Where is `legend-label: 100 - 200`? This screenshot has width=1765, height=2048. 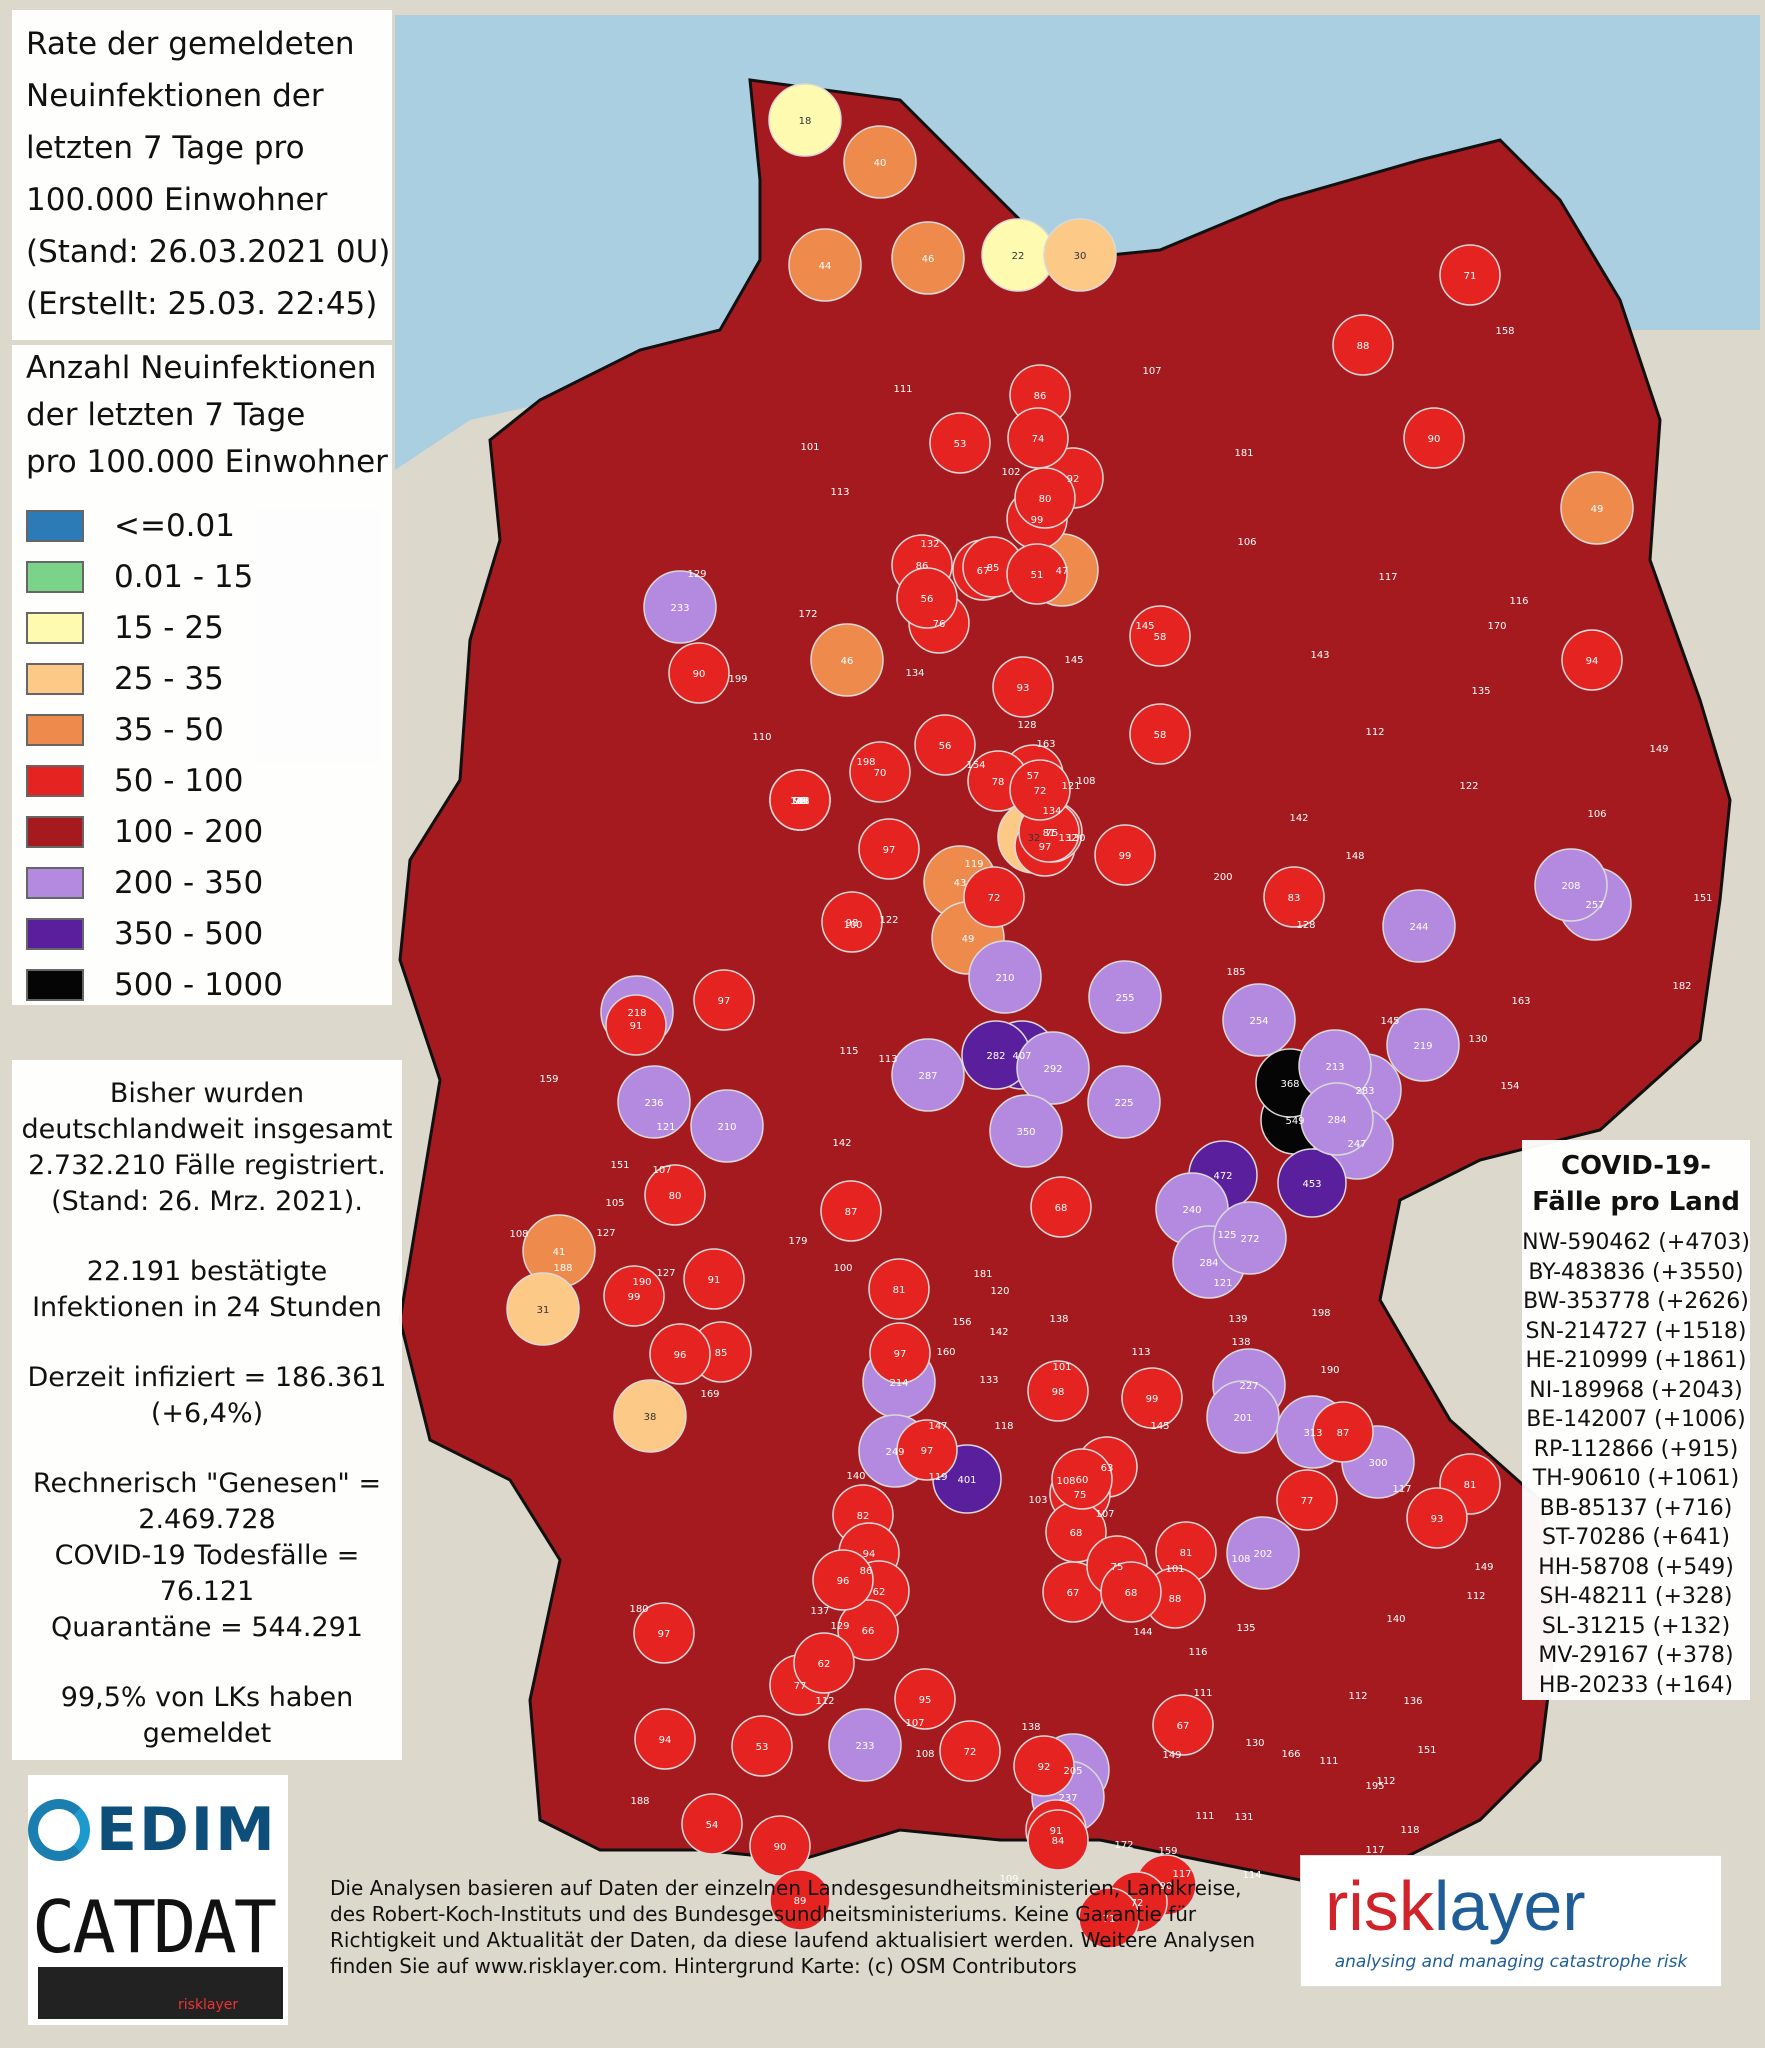 legend-label: 100 - 200 is located at coordinates (189, 831).